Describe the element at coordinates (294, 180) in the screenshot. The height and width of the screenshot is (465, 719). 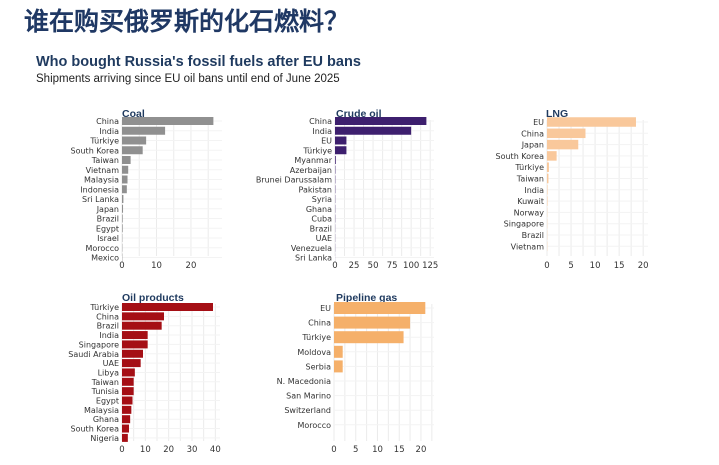
I see `crude-oil-category-label: Brunei Darussalam` at that location.